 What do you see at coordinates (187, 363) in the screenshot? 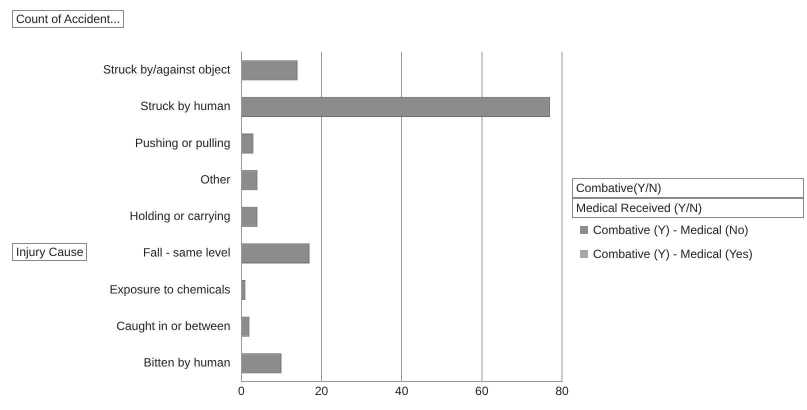
I see `y-tick-label: Bitten by human` at bounding box center [187, 363].